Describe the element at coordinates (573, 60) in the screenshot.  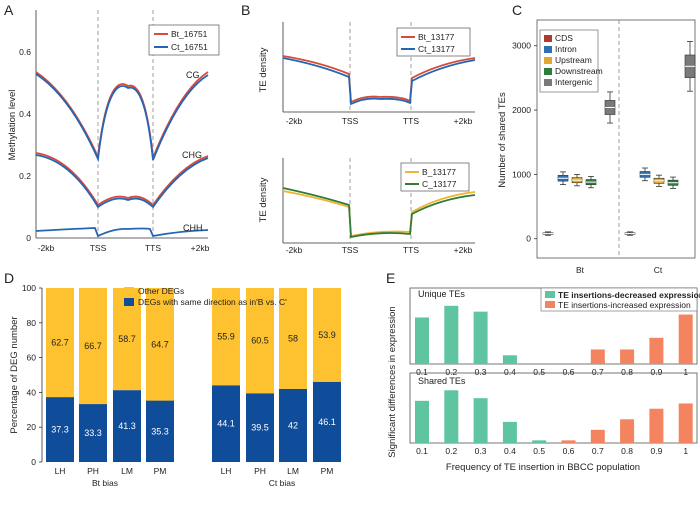
I see `legend-item: Upstream` at that location.